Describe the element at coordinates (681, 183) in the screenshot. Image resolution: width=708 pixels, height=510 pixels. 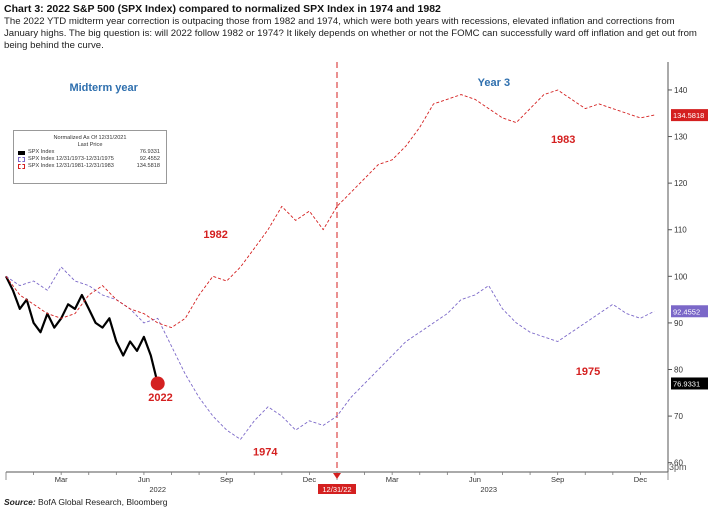
I see `y-tick-label: 120` at that location.